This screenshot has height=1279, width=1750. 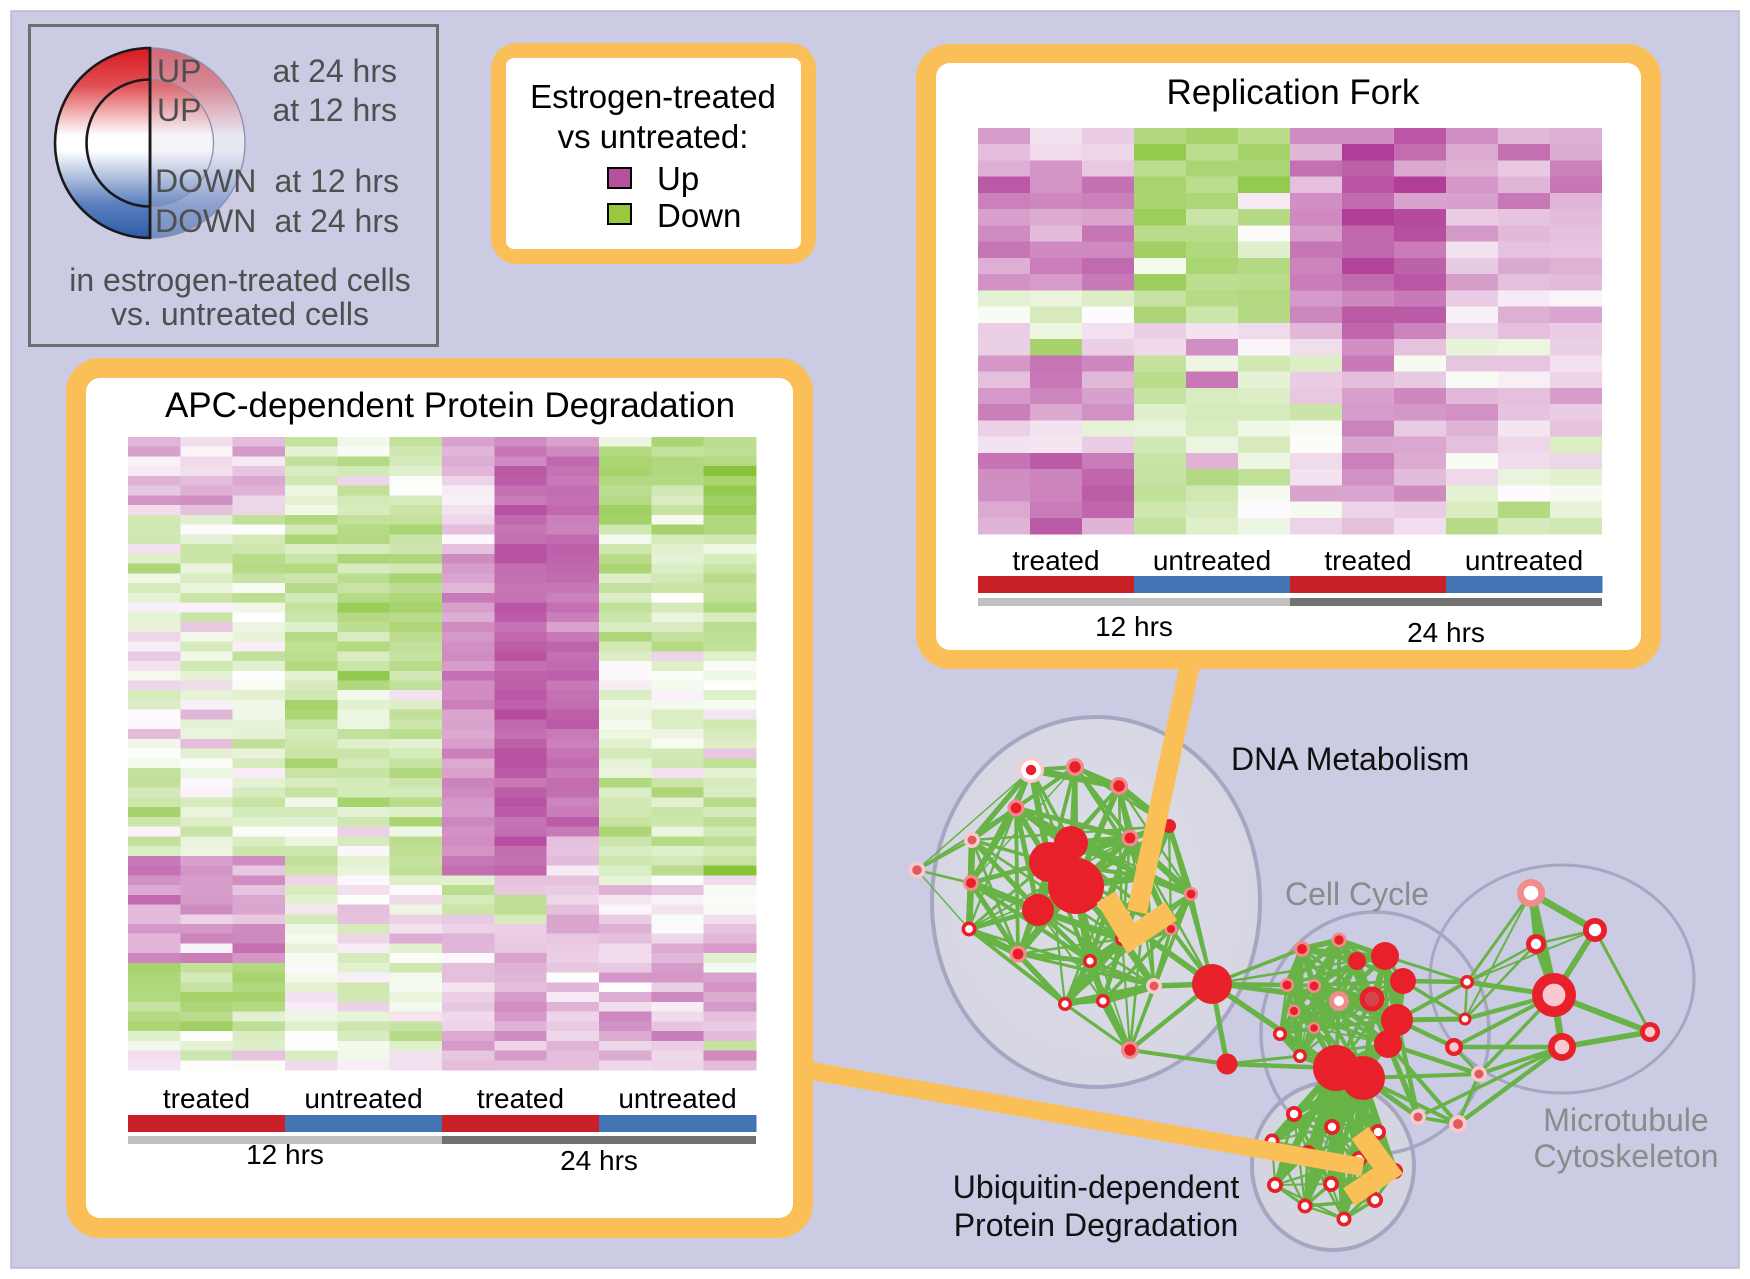 I want to click on svg-text: Ubiquitin-dependent, so click(x=1096, y=1187).